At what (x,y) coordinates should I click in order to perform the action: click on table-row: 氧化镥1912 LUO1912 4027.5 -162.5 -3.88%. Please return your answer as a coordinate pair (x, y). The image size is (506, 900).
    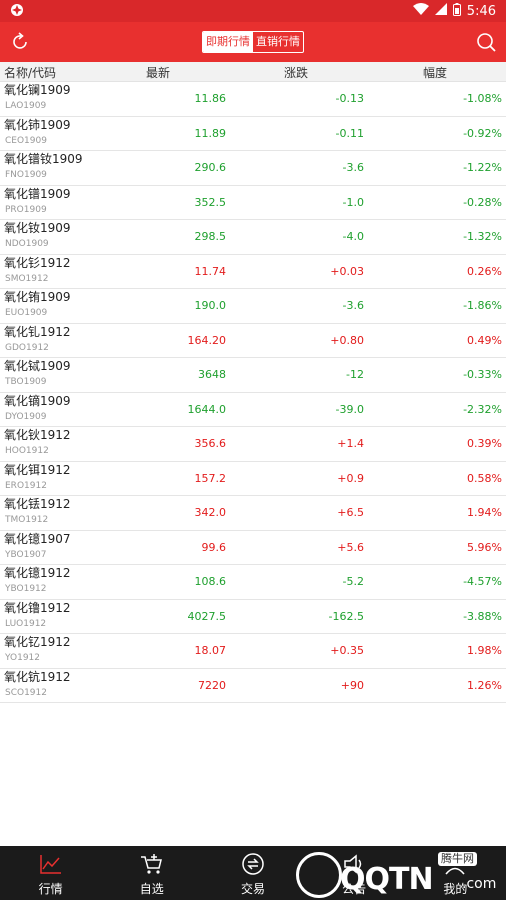
    Looking at the image, I should click on (253, 616).